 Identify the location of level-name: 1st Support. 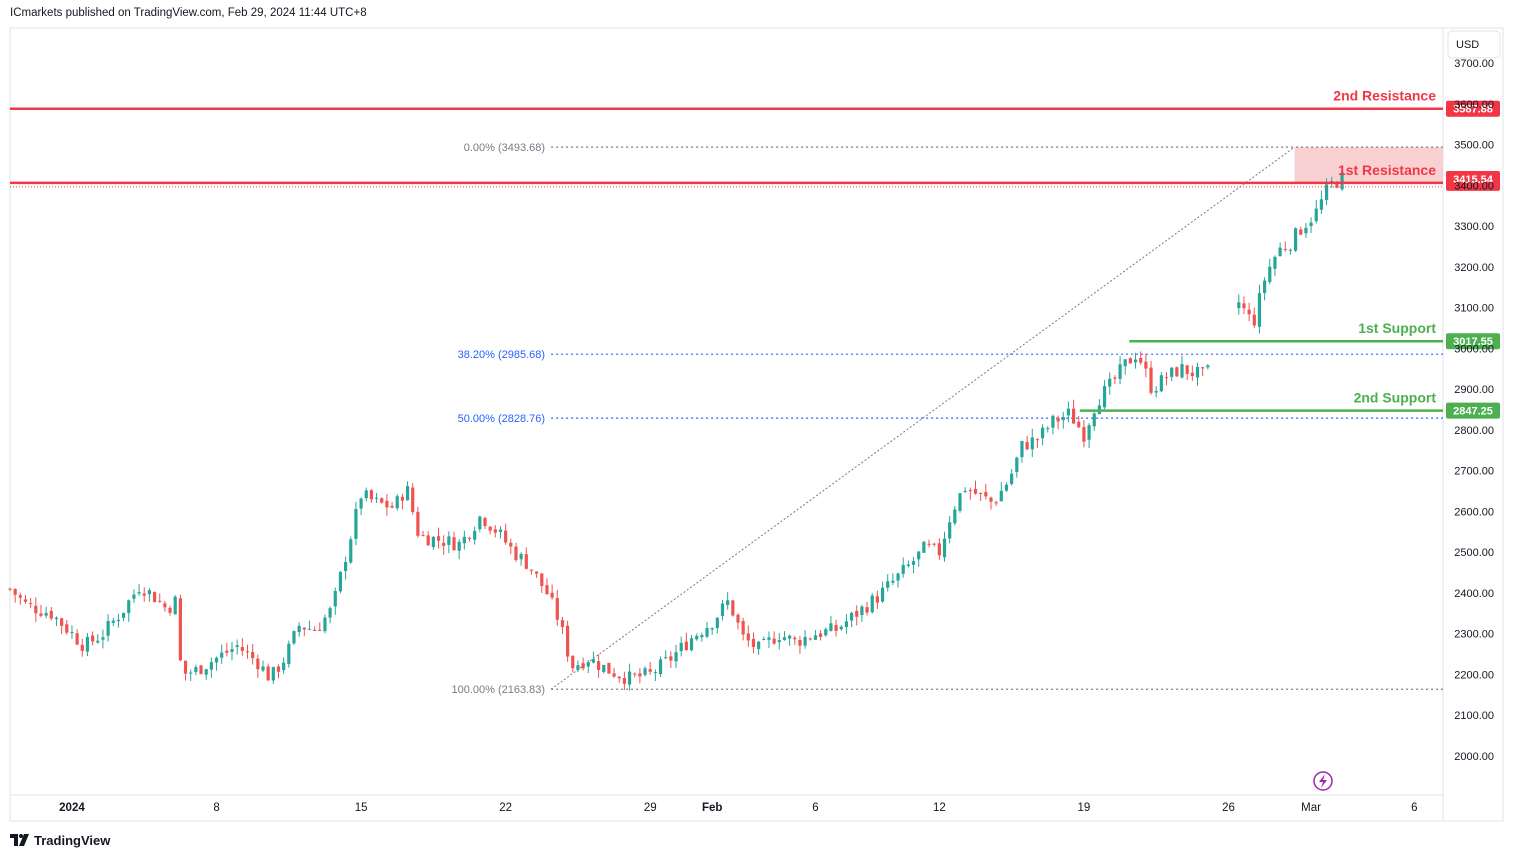
(1397, 328).